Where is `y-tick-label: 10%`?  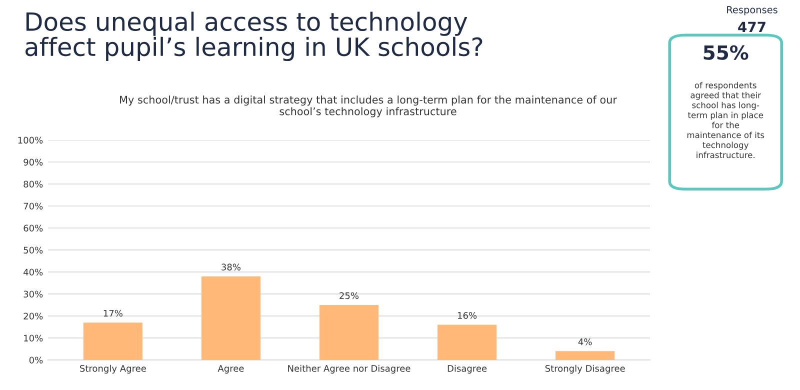 y-tick-label: 10% is located at coordinates (33, 338).